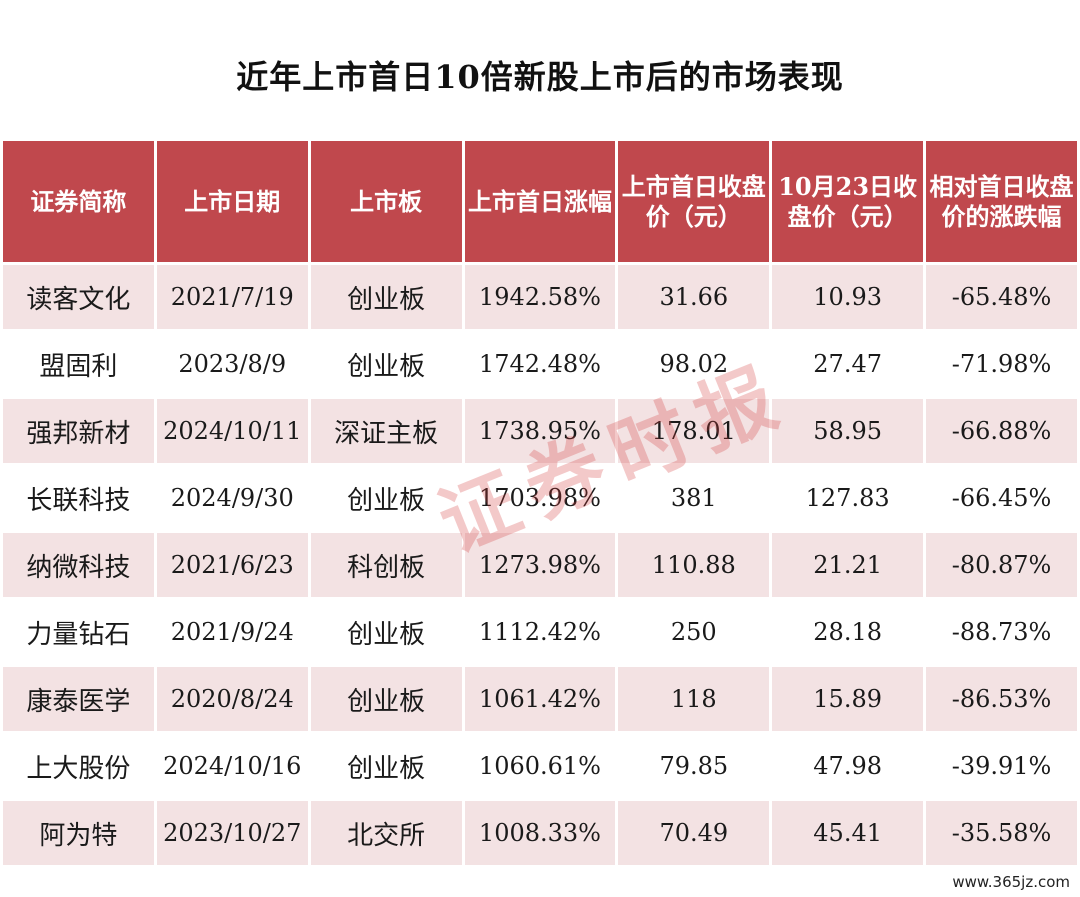 The image size is (1080, 897). What do you see at coordinates (694, 431) in the screenshot?
I see `cell-first-close: 178.01` at bounding box center [694, 431].